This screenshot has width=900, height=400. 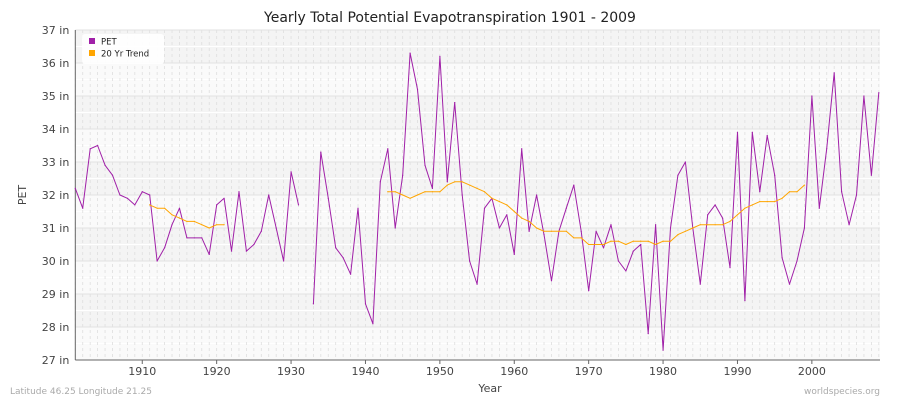 I want to click on x-tick-label: 1920, so click(x=217, y=371).